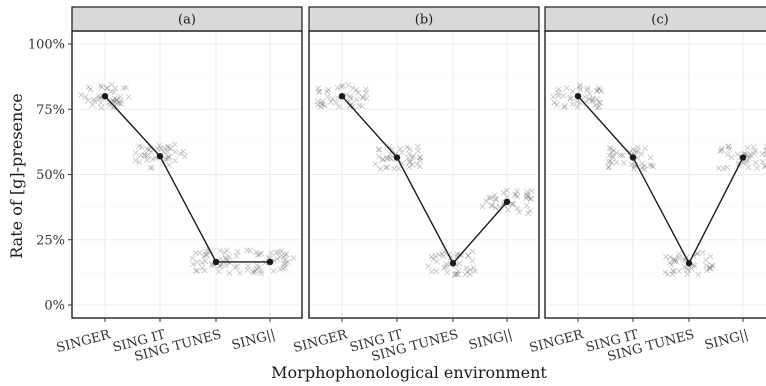 This screenshot has height=386, width=766. Describe the element at coordinates (253, 340) in the screenshot. I see `x-tick-label: SING||` at that location.